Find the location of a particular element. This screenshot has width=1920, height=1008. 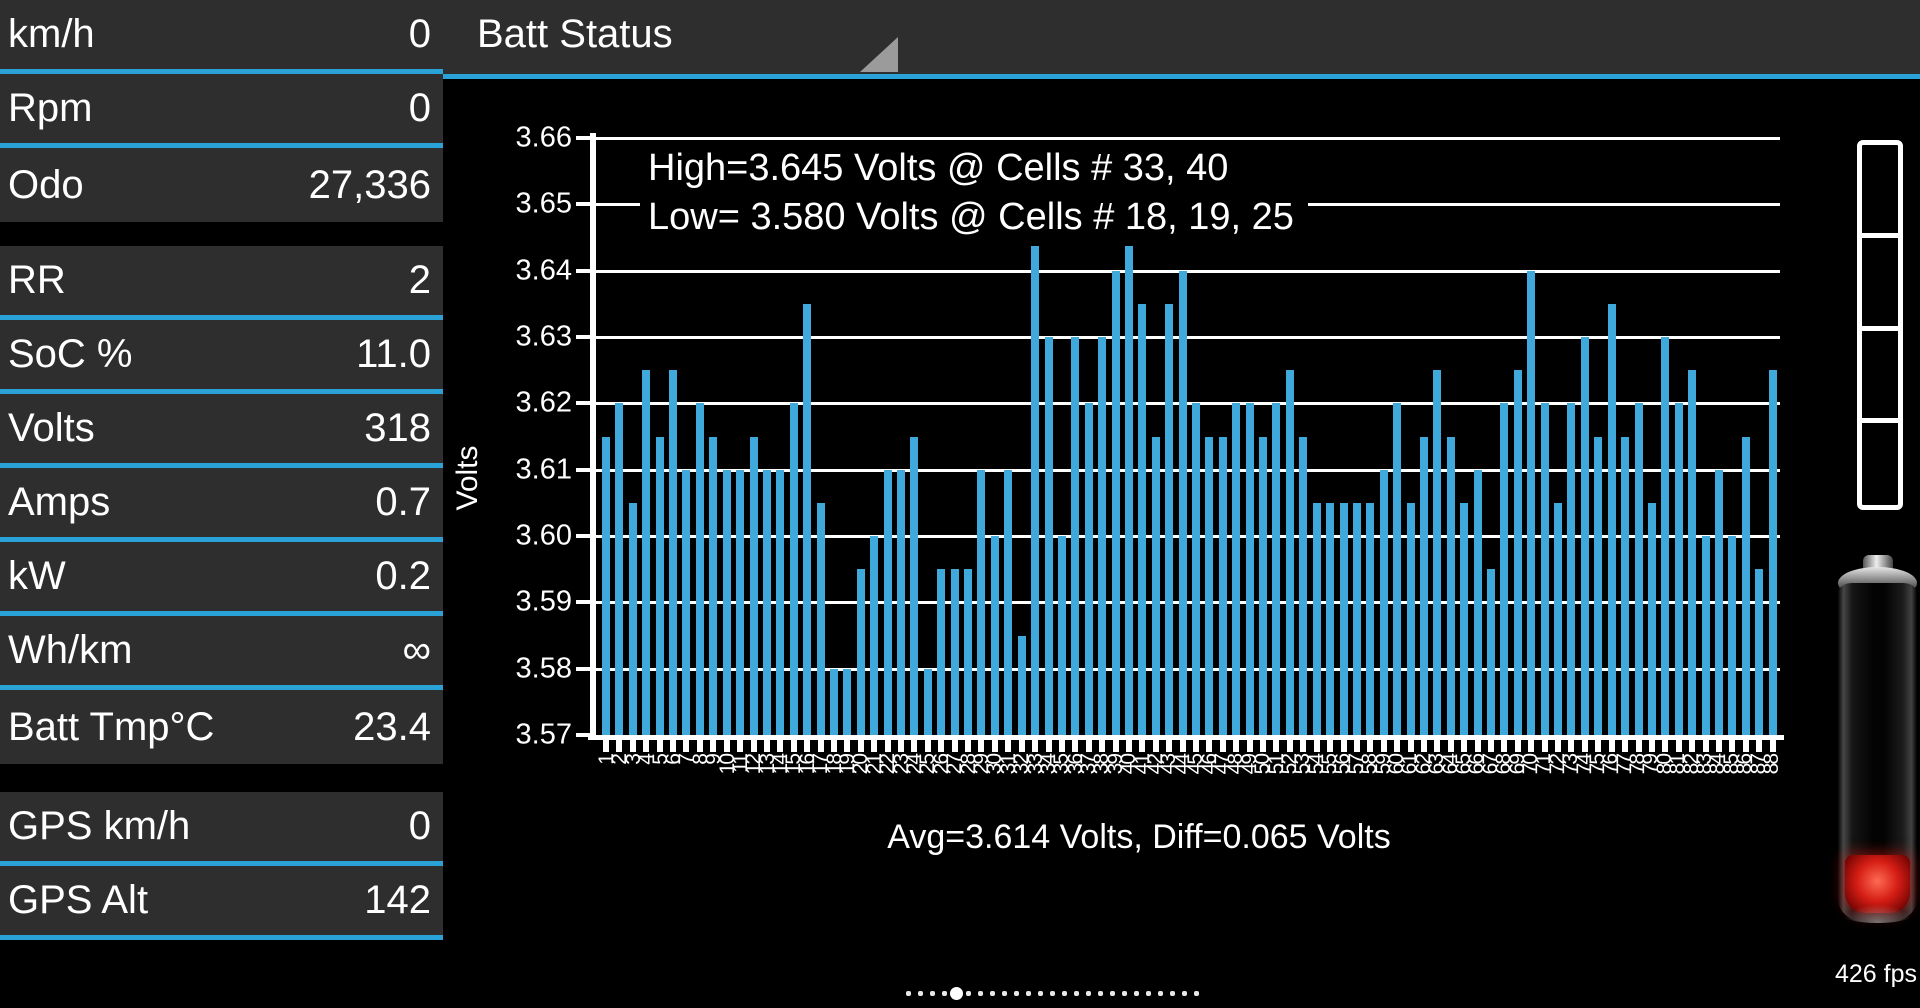

tile-kw: kW 0.2 is located at coordinates (221, 579).